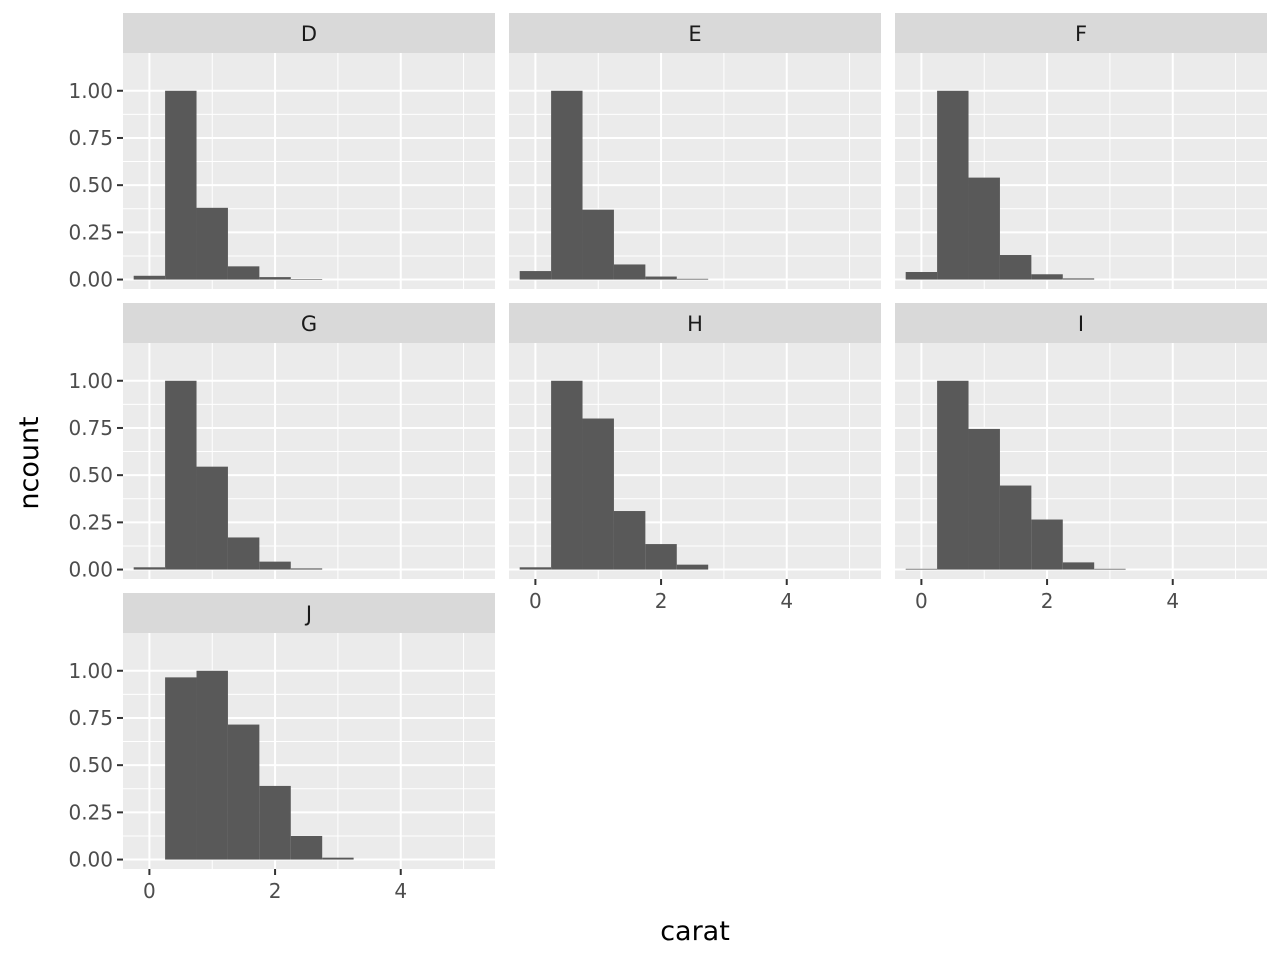 This screenshot has height=960, width=1280. Describe the element at coordinates (29, 462) in the screenshot. I see `y-axis-title: ncount` at that location.